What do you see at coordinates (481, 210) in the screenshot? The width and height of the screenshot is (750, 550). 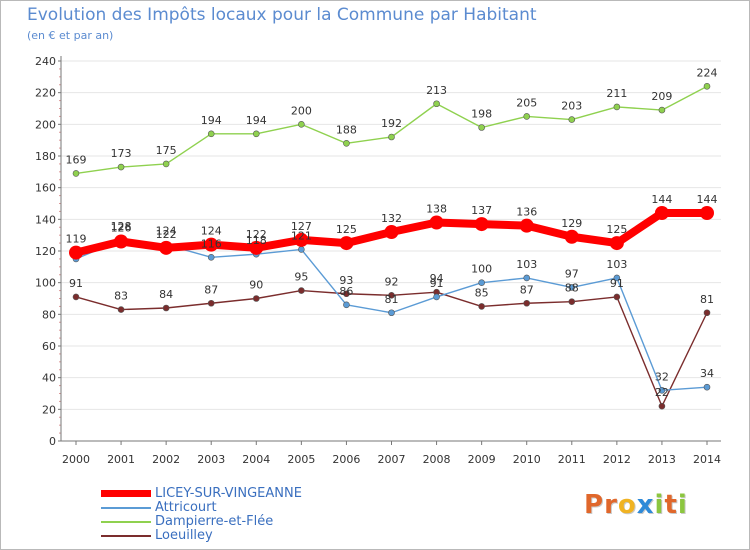 I see `data-label: 137` at bounding box center [481, 210].